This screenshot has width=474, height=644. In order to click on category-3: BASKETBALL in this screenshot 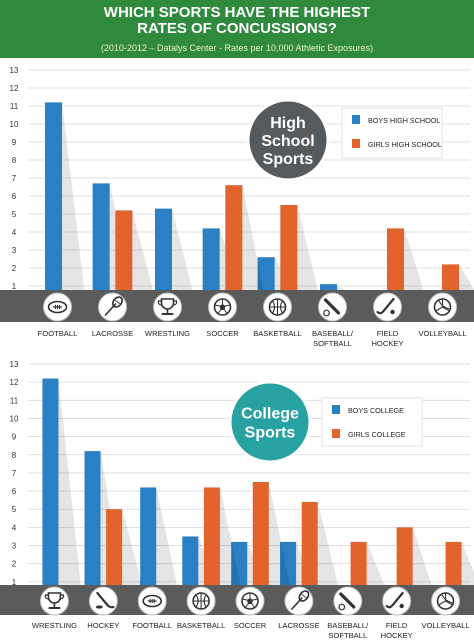, I will do `click(201, 608)`.